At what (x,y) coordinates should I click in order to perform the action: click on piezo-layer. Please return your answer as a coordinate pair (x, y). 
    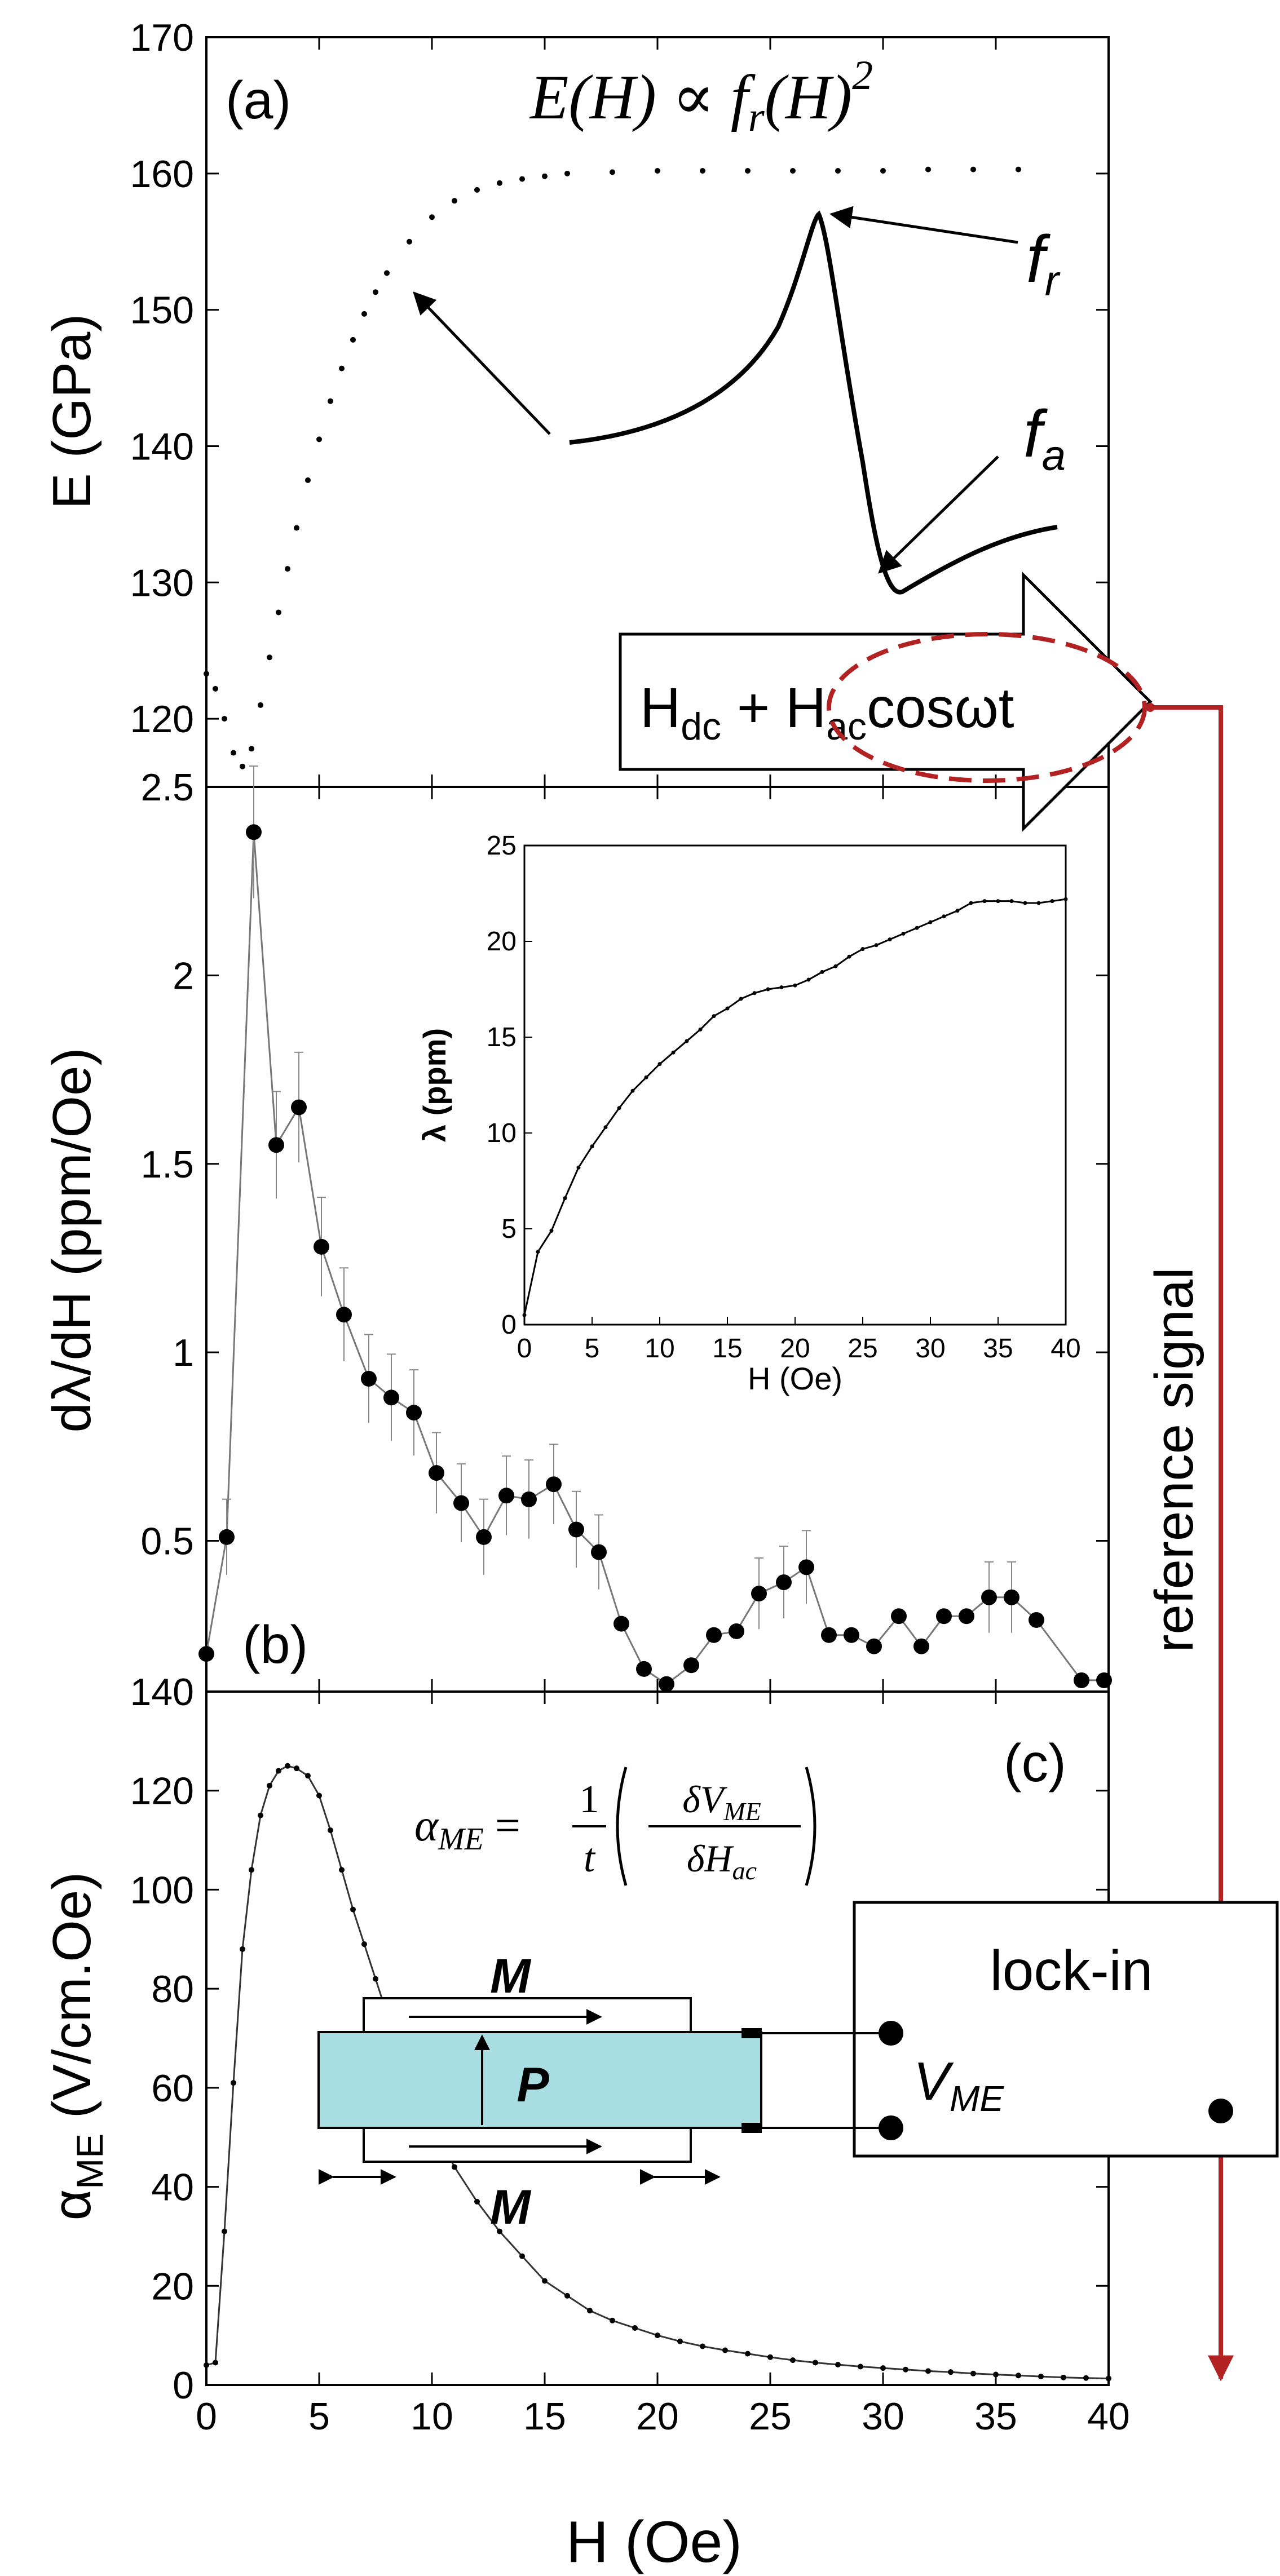
    Looking at the image, I should click on (539, 2080).